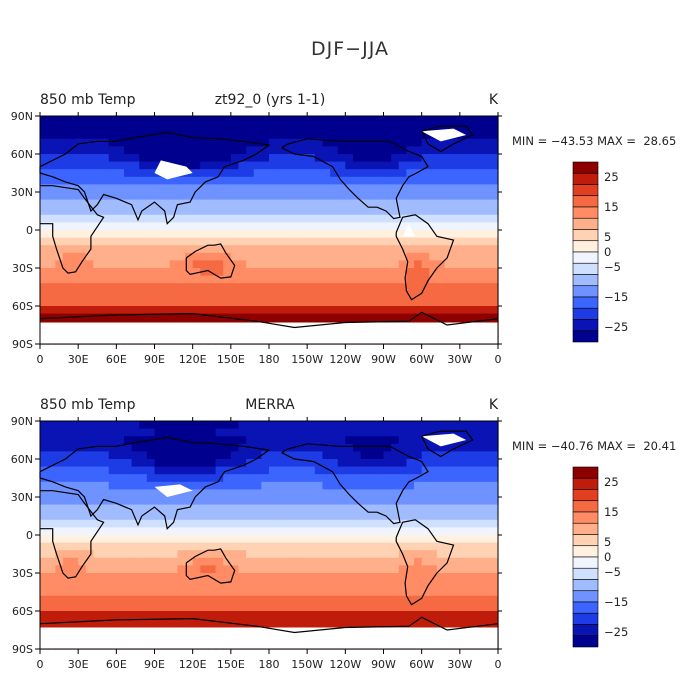  I want to click on colorbar-label: −25, so click(616, 632).